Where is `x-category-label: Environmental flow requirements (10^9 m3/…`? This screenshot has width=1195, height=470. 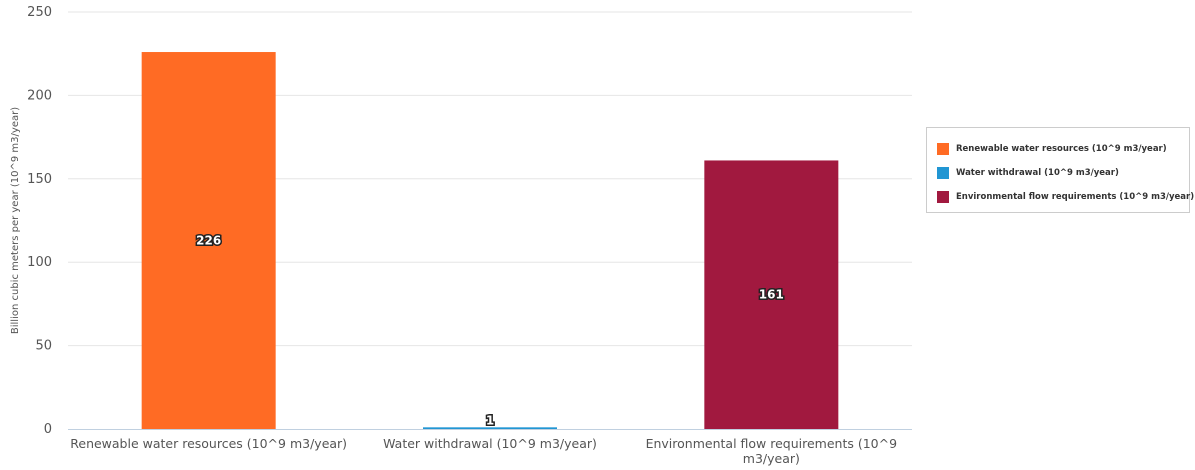 x-category-label: Environmental flow requirements (10^9 m3/… is located at coordinates (772, 451).